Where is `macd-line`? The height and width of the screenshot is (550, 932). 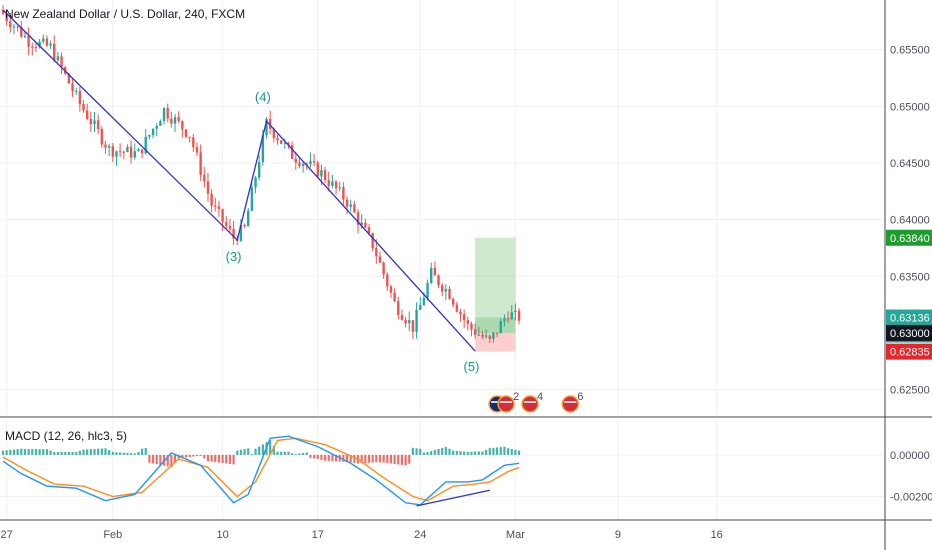
macd-line is located at coordinates (261, 470).